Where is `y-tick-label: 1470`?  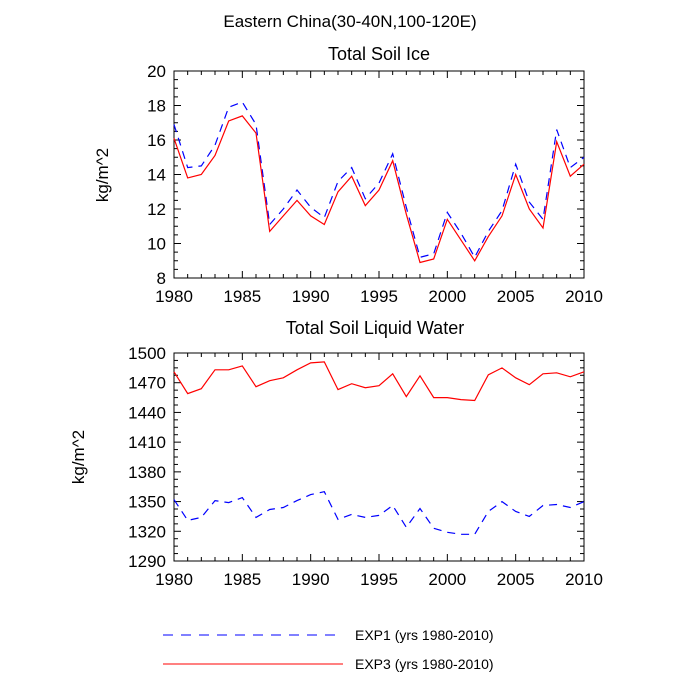 y-tick-label: 1470 is located at coordinates (147, 383).